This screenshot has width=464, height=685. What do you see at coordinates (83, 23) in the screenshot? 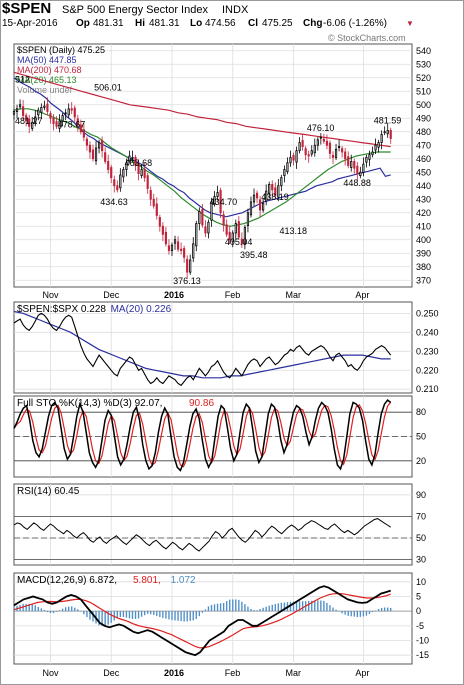
I see `open-label: Op` at bounding box center [83, 23].